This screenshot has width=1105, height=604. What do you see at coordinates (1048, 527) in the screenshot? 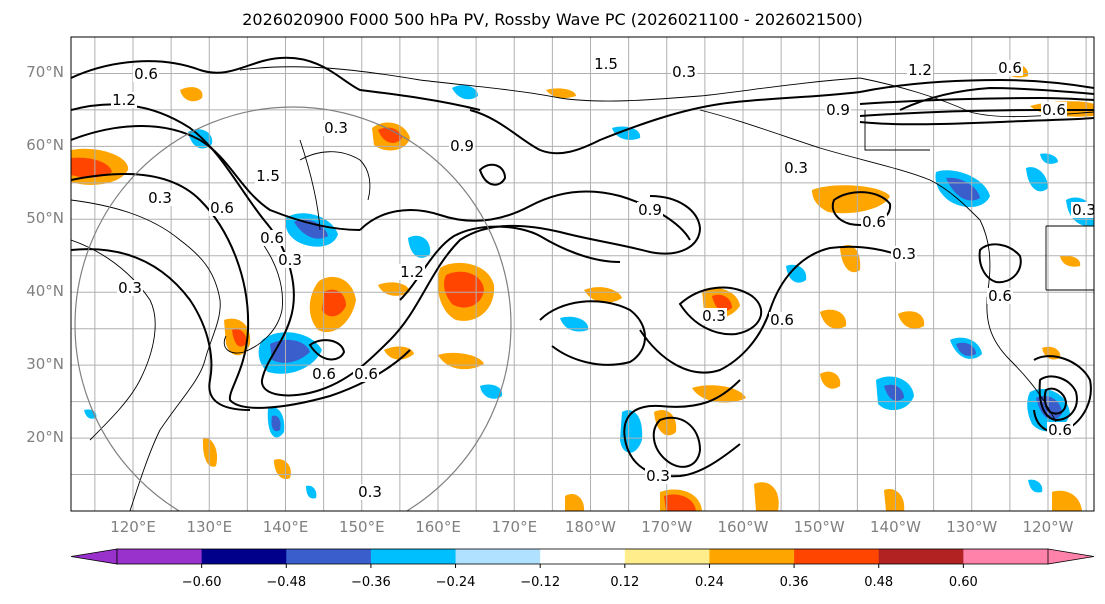
I see `longitude-label: 120°W` at bounding box center [1048, 527].